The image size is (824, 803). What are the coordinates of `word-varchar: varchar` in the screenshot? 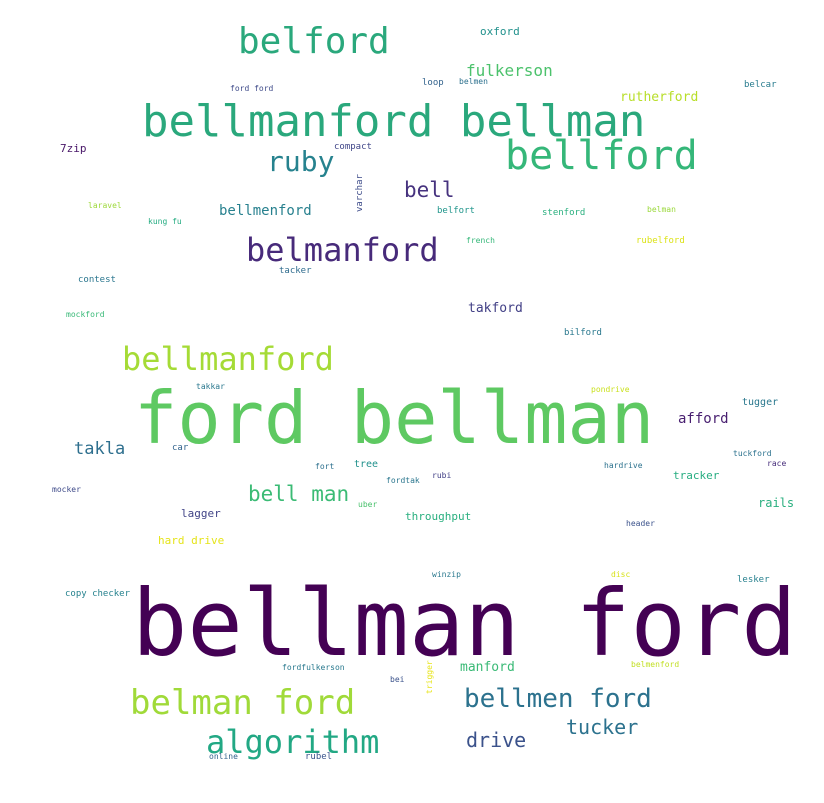 It's located at (360, 193).